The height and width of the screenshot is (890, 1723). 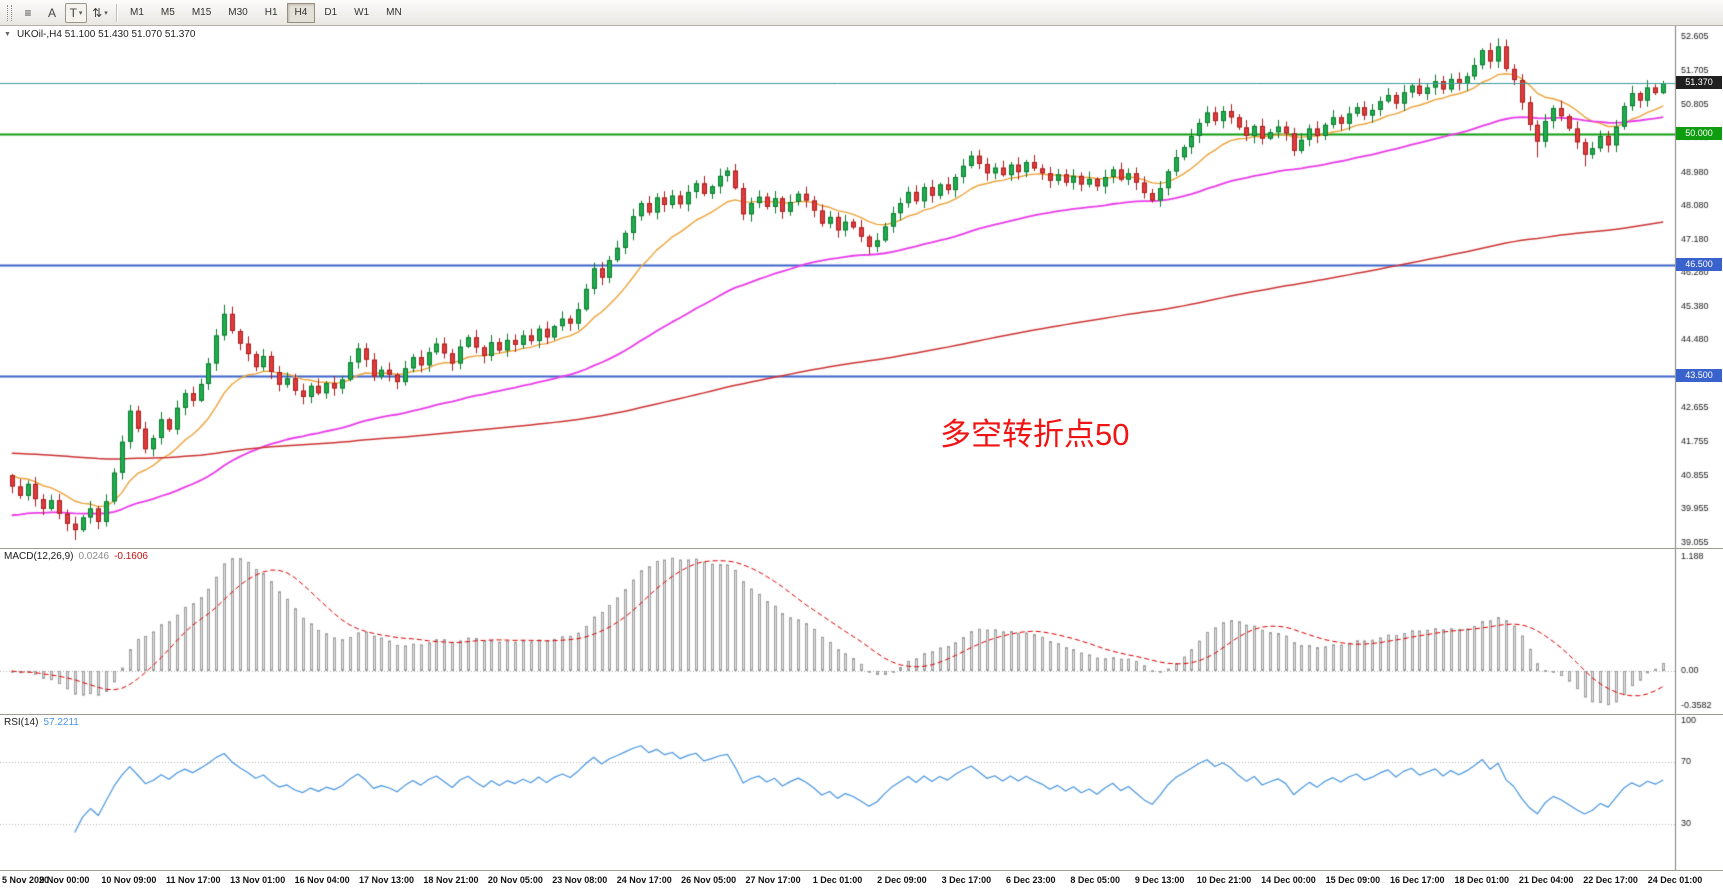 What do you see at coordinates (106, 34) in the screenshot?
I see `symbol-ohlc-label: UKOil-,H4 51.100 51.430 51.070 51.370` at bounding box center [106, 34].